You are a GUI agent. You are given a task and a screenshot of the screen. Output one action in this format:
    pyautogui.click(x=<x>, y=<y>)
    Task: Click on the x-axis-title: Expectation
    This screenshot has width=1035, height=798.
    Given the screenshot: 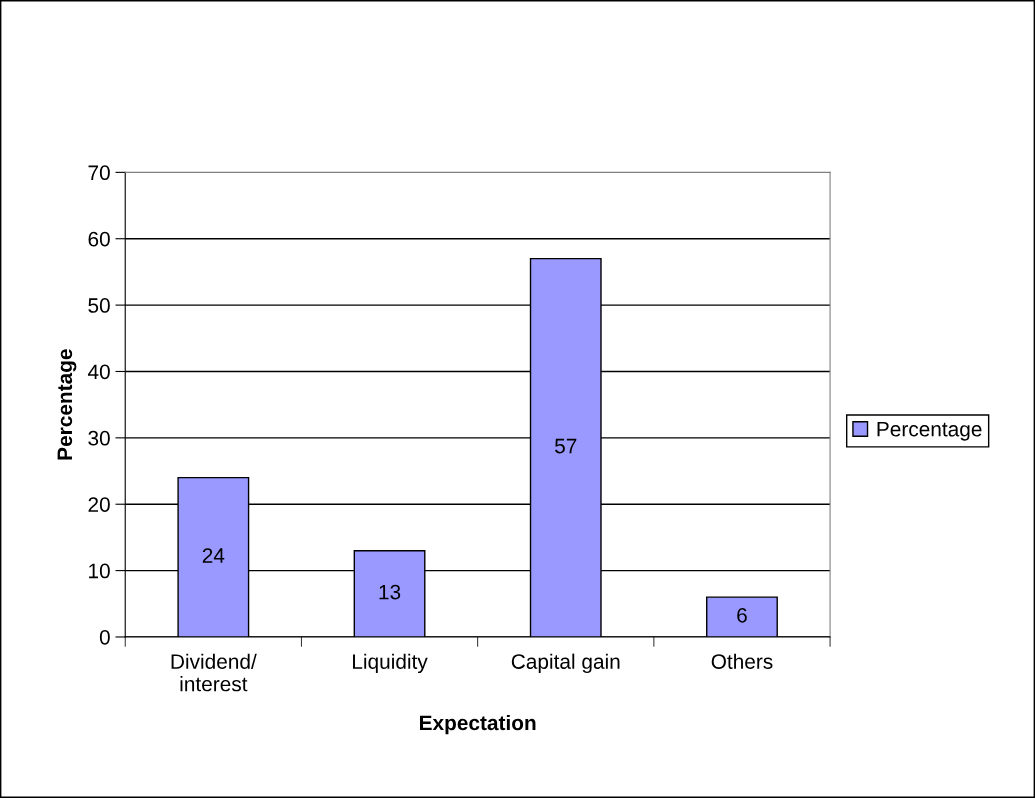 What is the action you would take?
    pyautogui.click(x=478, y=724)
    